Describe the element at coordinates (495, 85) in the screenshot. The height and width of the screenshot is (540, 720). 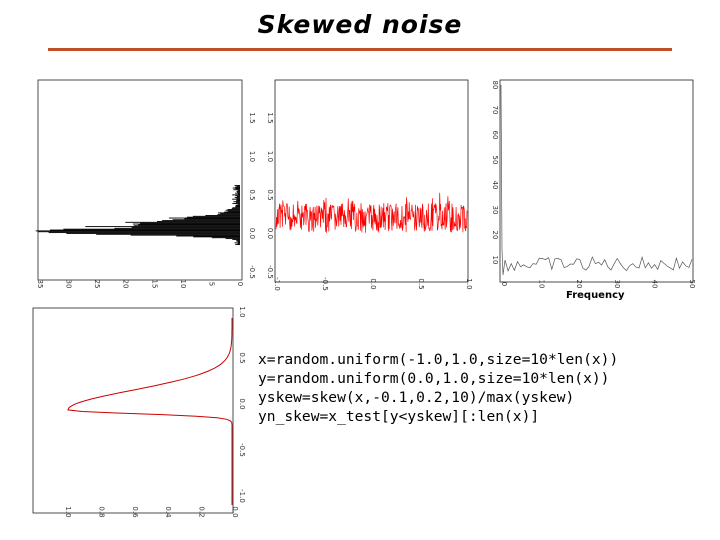
I see `axis-tick-label: 80` at that location.